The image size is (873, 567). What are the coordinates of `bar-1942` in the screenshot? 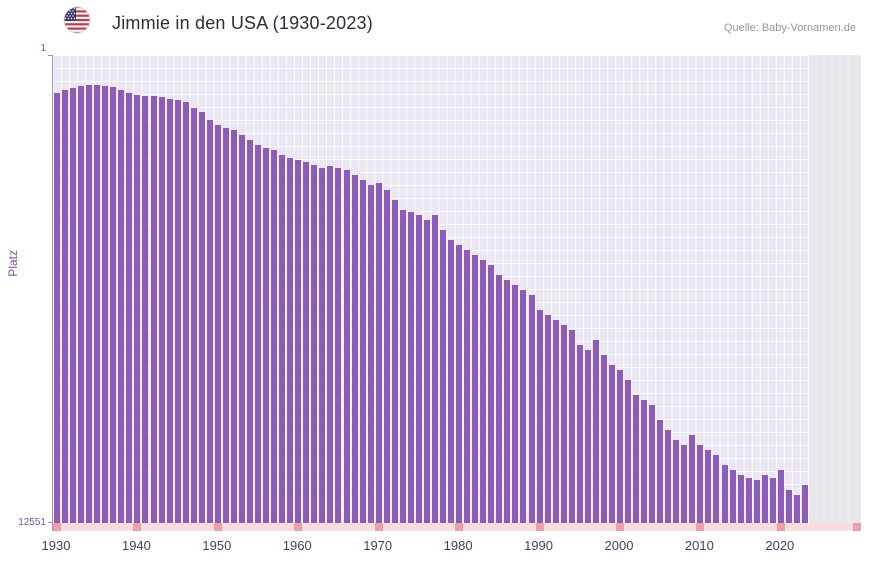 It's located at (153, 309).